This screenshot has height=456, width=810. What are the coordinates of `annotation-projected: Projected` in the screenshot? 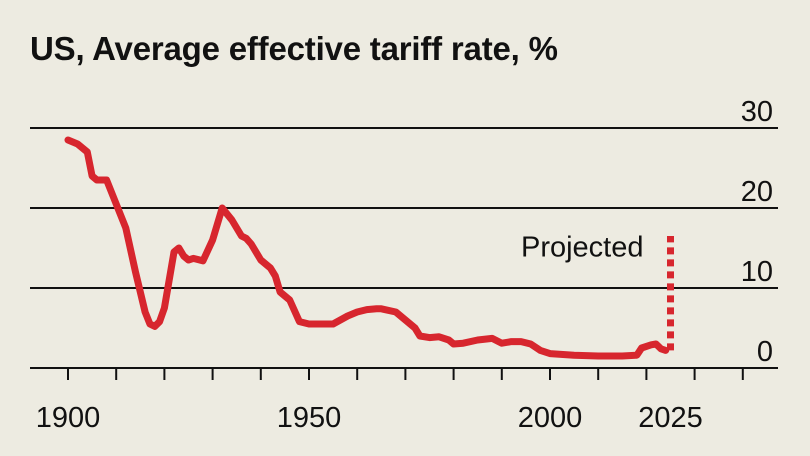 It's located at (582, 247).